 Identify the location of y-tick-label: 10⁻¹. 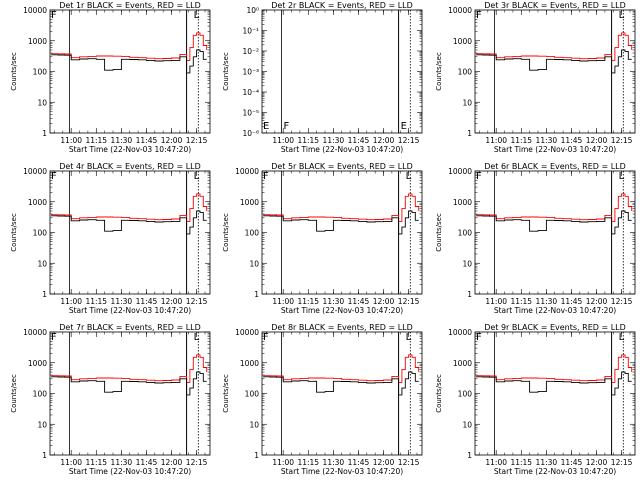
(250, 31).